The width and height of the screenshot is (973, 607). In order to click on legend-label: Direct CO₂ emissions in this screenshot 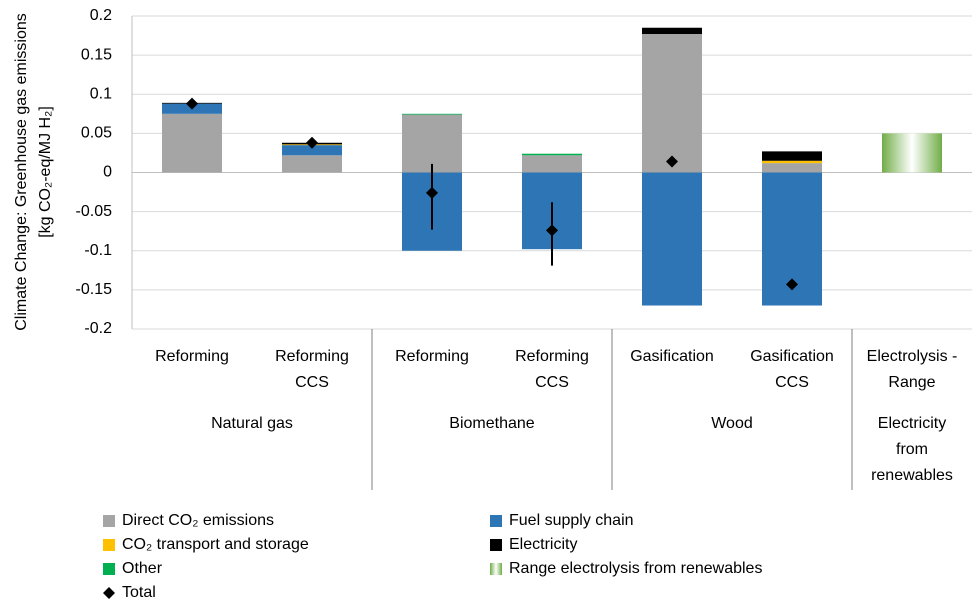, I will do `click(198, 520)`.